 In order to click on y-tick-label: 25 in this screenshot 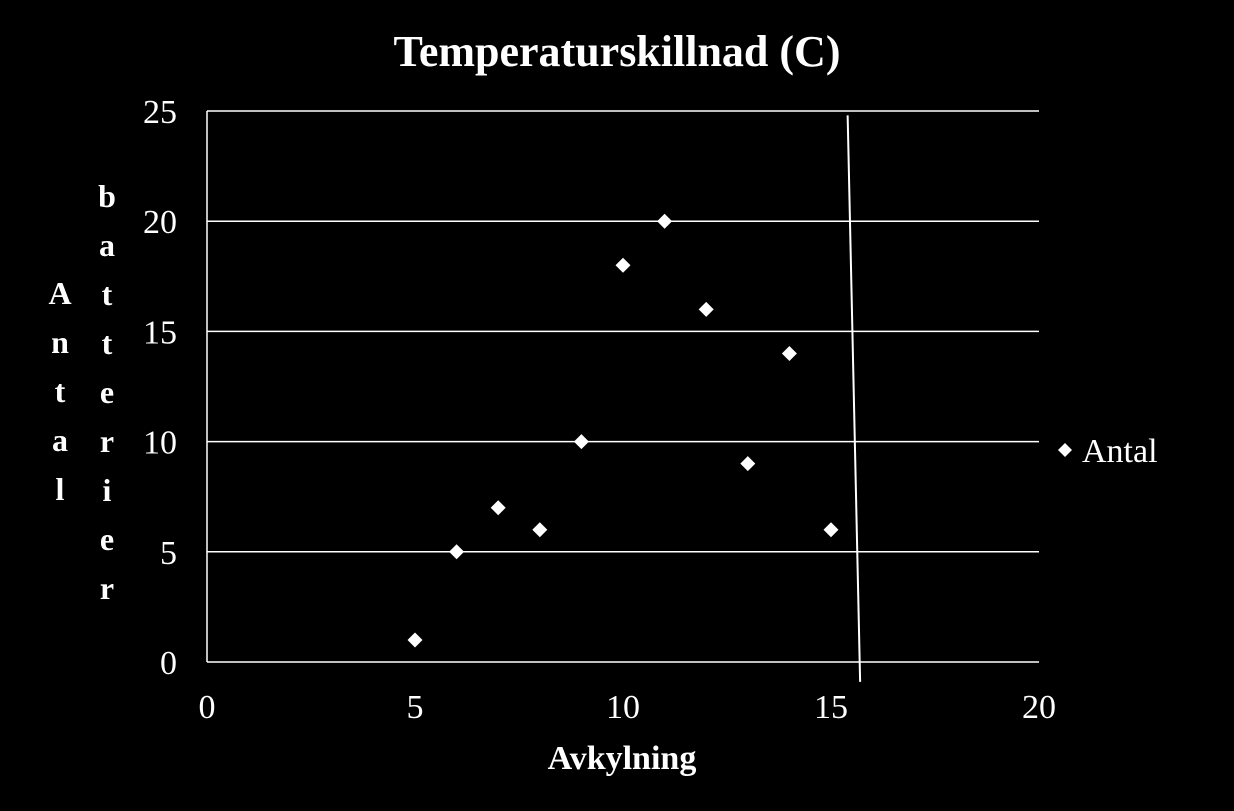, I will do `click(160, 112)`.